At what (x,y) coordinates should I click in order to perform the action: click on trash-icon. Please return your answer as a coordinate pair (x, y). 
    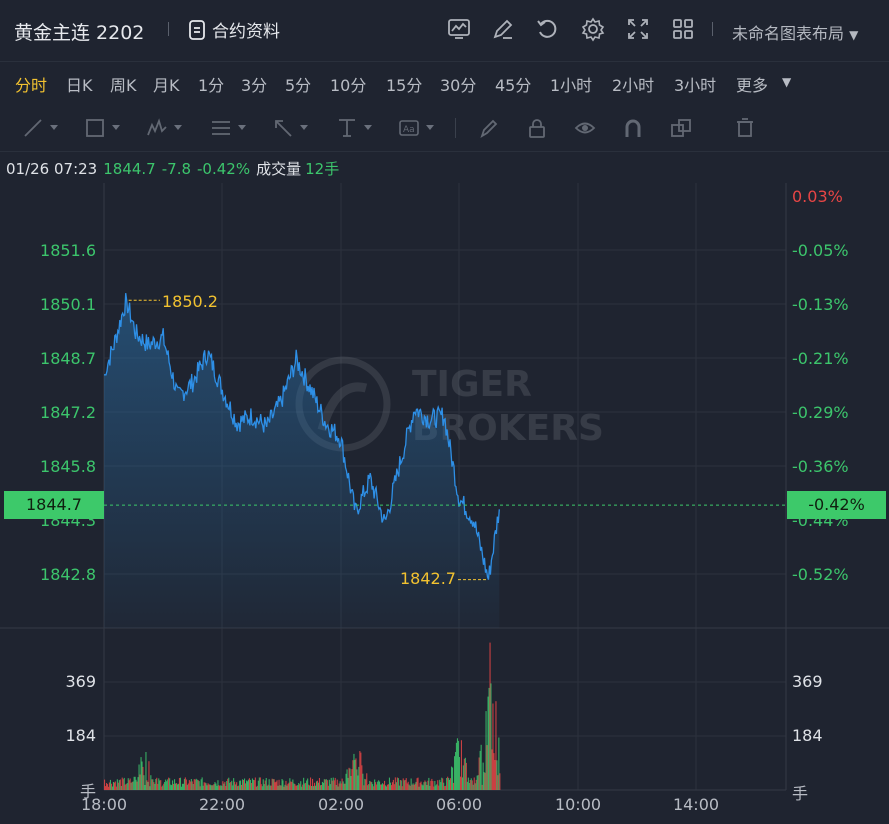
    Looking at the image, I should click on (745, 128).